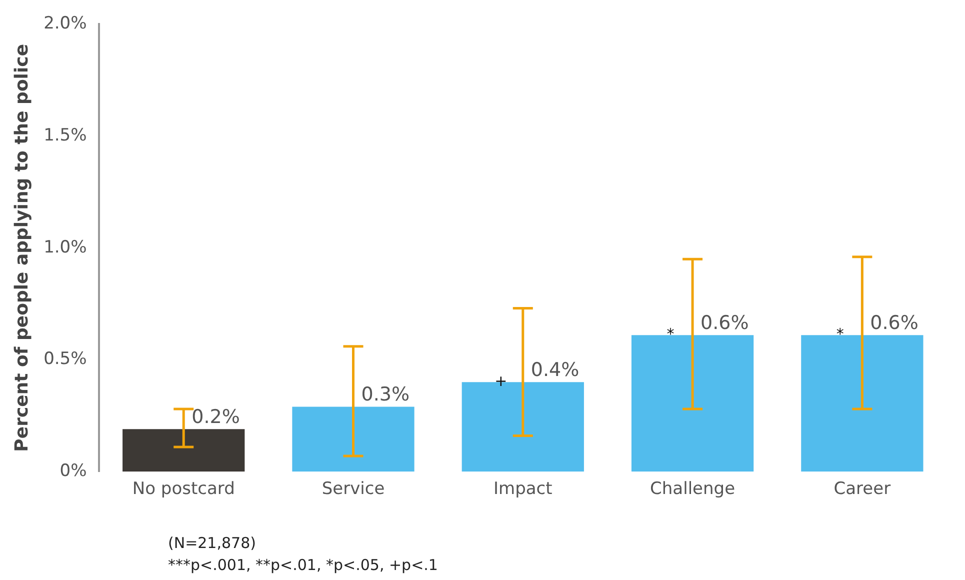 Image resolution: width=965 pixels, height=580 pixels. I want to click on y-tick-label: 0.5%, so click(65, 359).